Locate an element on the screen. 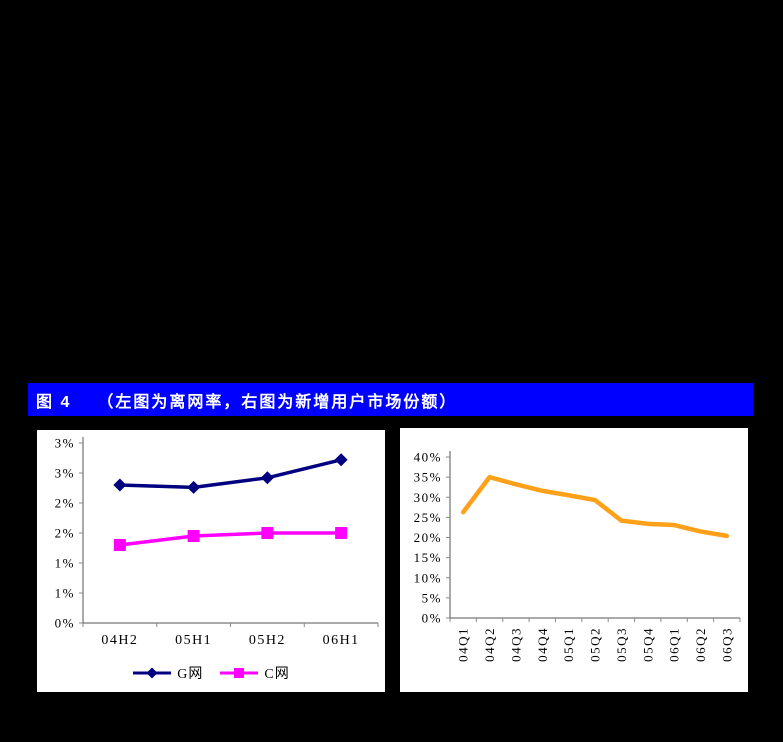  x-category-label: 06Q3 is located at coordinates (726, 644).